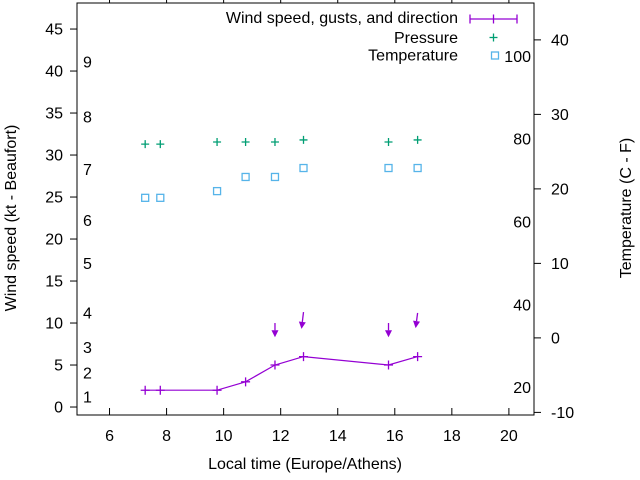 This screenshot has width=640, height=480. What do you see at coordinates (166, 436) in the screenshot?
I see `x-tick-label: 8` at bounding box center [166, 436].